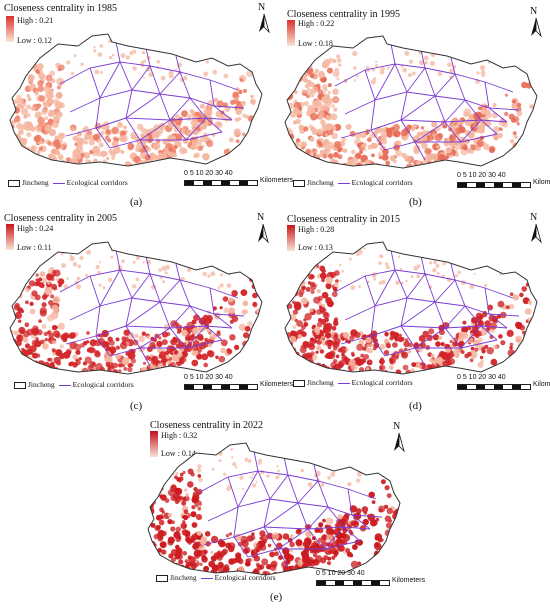  Describe the element at coordinates (179, 435) in the screenshot. I see `legend-high: High : 0.32` at that location.